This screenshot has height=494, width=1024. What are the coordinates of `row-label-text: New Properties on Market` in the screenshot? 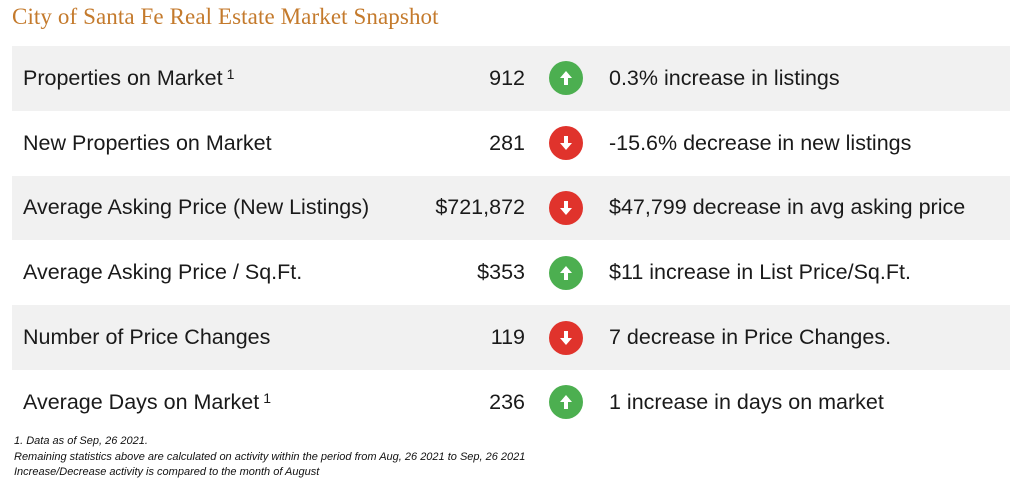 It's located at (147, 142).